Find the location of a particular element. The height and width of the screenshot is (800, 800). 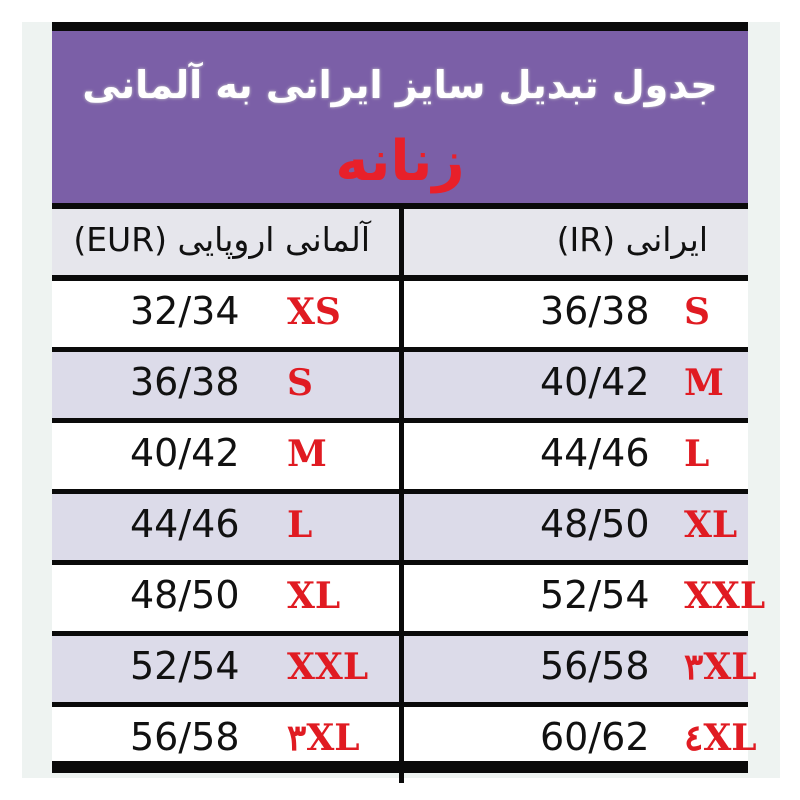

column-header-iranian is located at coordinates (576, 242).